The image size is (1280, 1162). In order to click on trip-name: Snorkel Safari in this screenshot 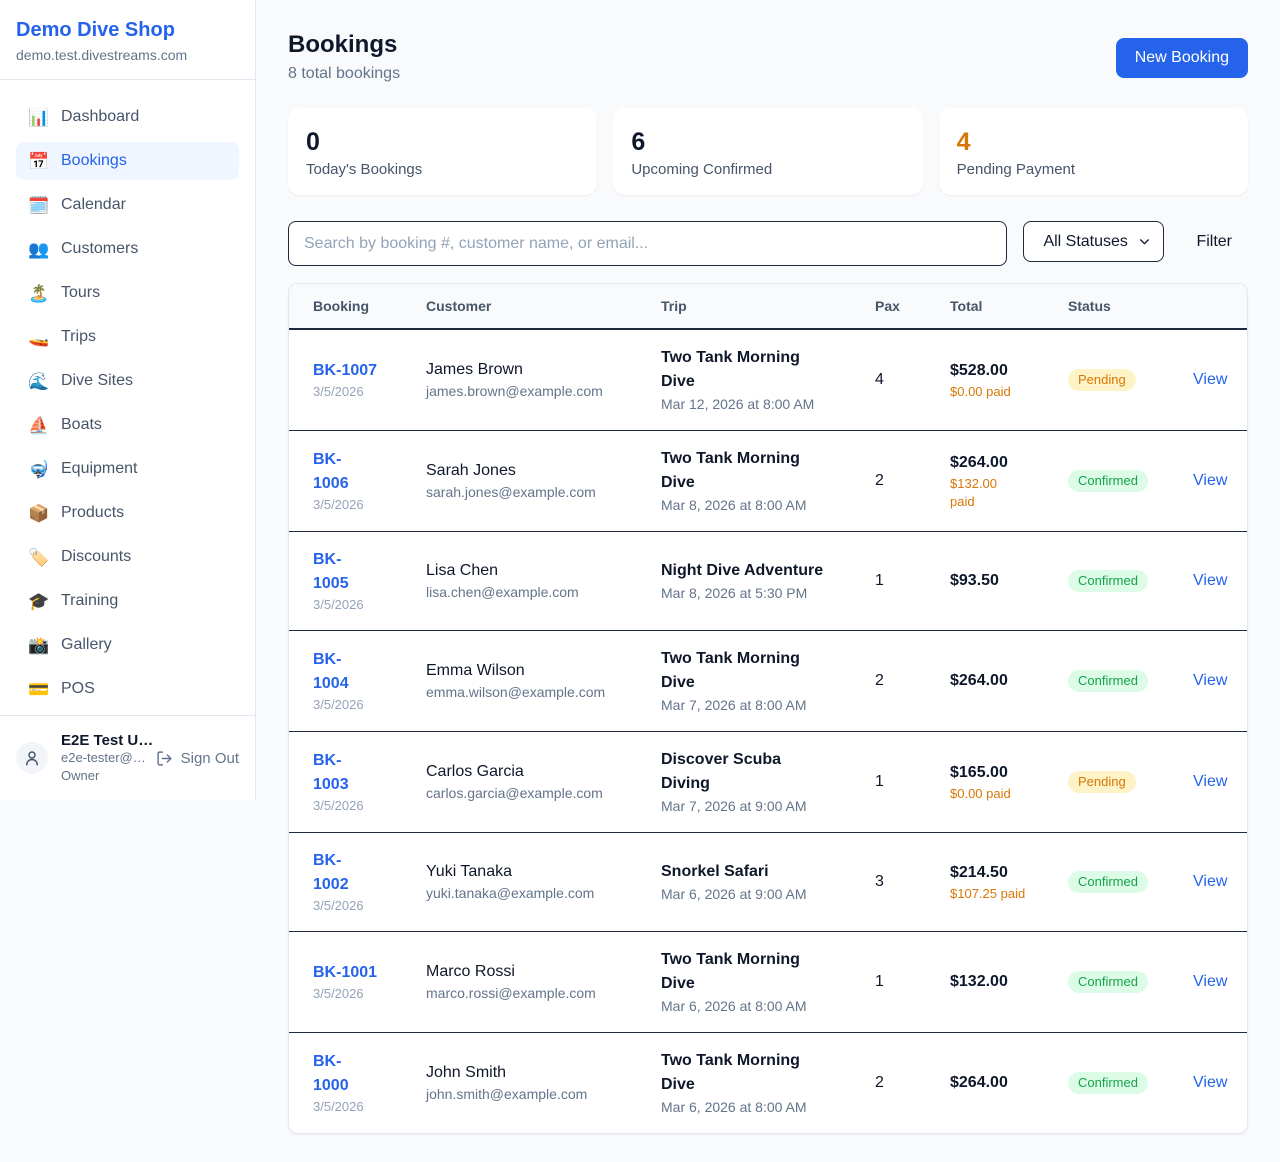, I will do `click(715, 871)`.